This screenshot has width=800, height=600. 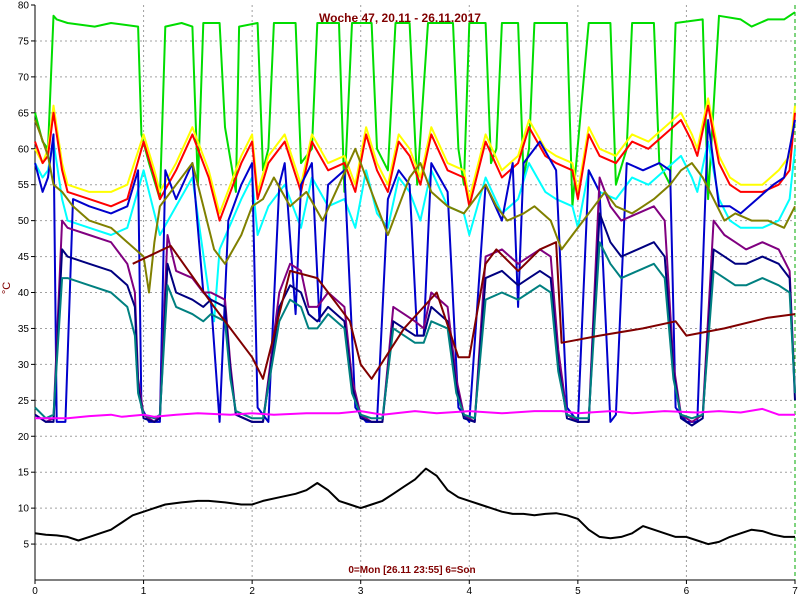 I want to click on x-tick-label: 5, so click(x=578, y=591).